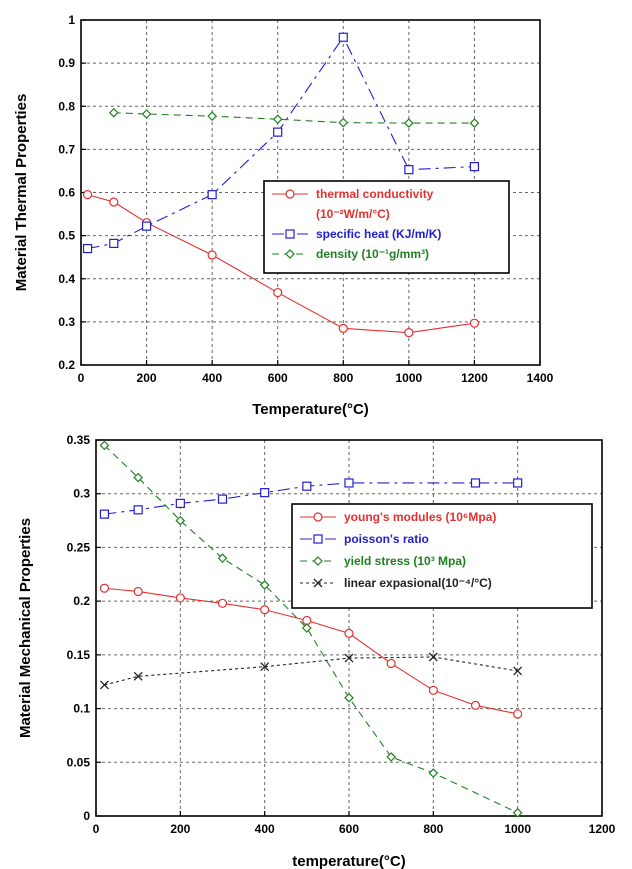  What do you see at coordinates (71, 20) in the screenshot?
I see `y-tick-label: 1` at bounding box center [71, 20].